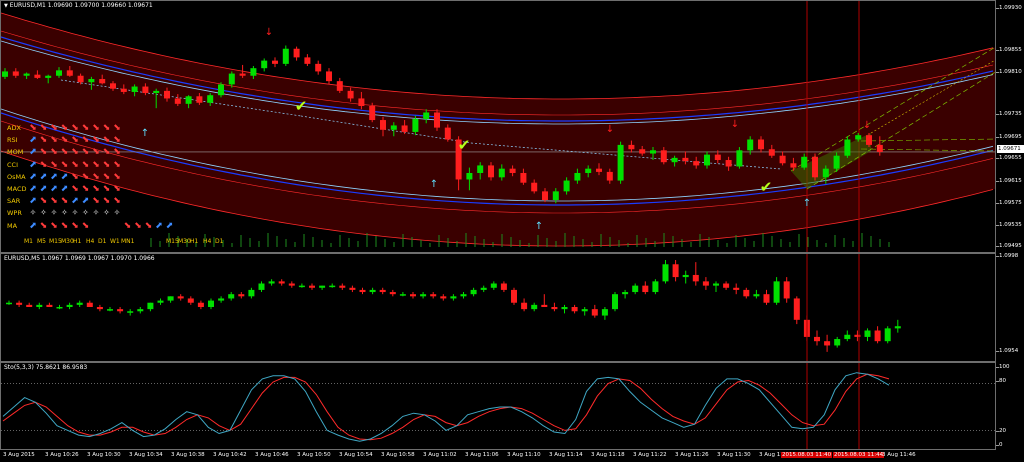 The height and width of the screenshot is (462, 1024). I want to click on price-tick-label: 1.09855, so click(1009, 50).